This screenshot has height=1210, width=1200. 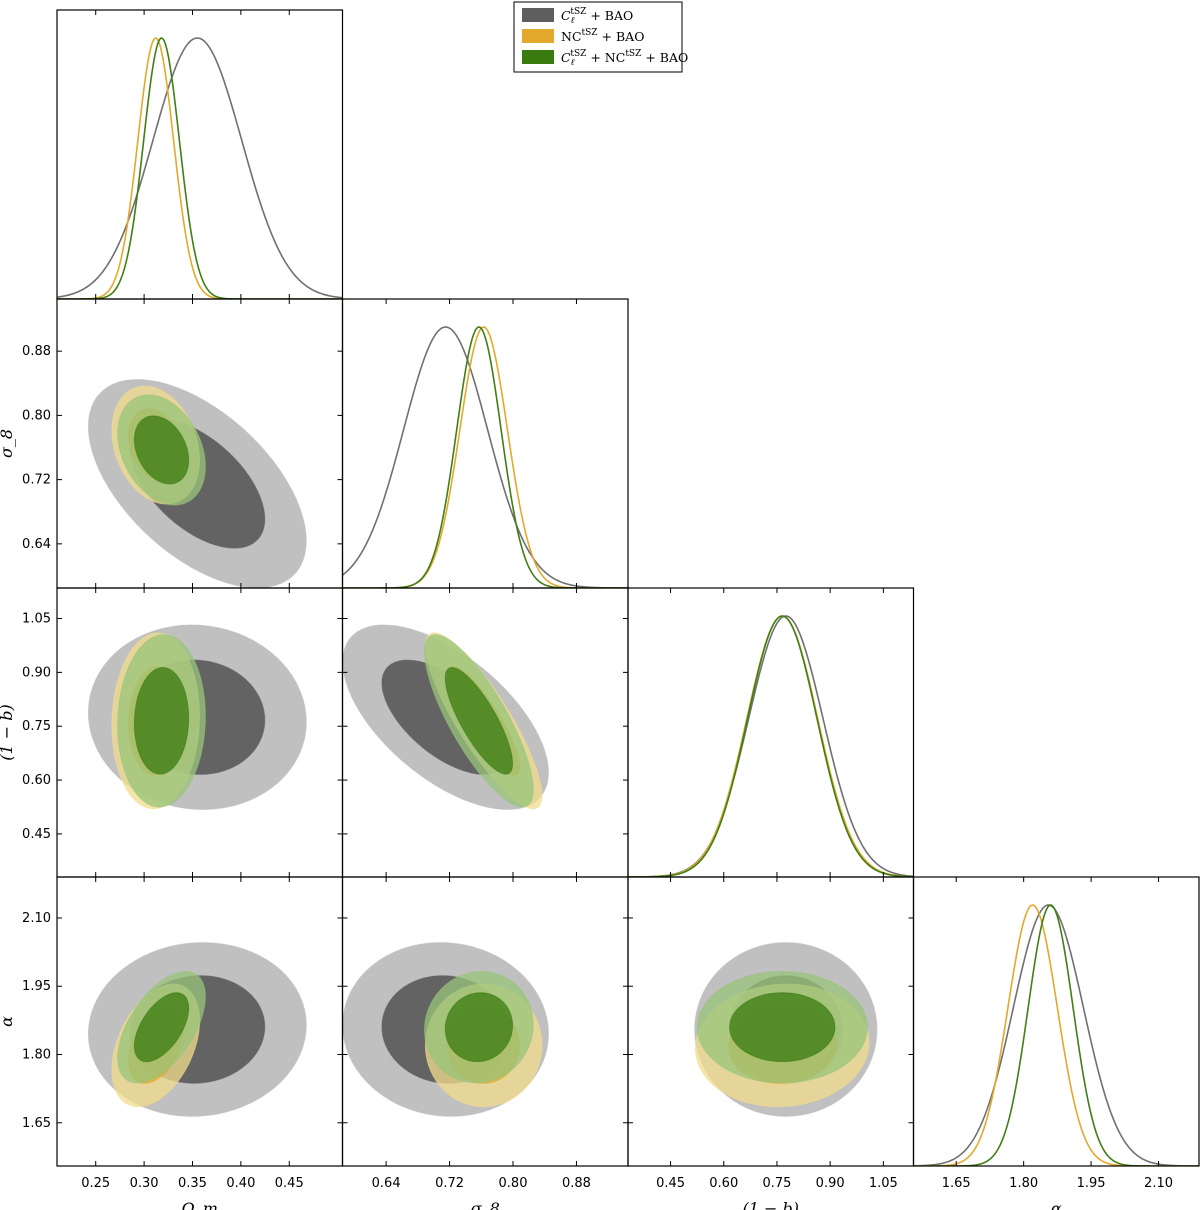 I want to click on marginal-b, so click(x=771, y=746).